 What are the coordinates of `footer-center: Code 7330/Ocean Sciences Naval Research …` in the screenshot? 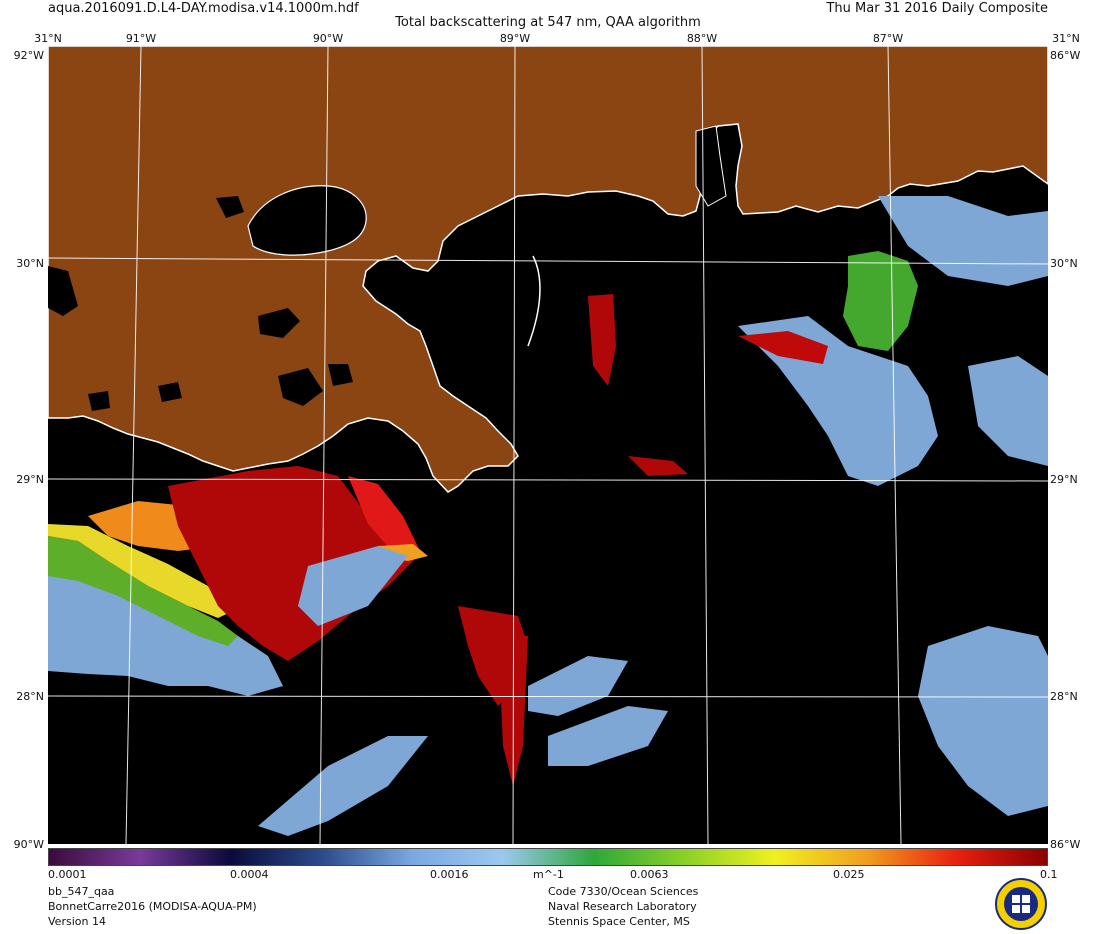 It's located at (623, 906).